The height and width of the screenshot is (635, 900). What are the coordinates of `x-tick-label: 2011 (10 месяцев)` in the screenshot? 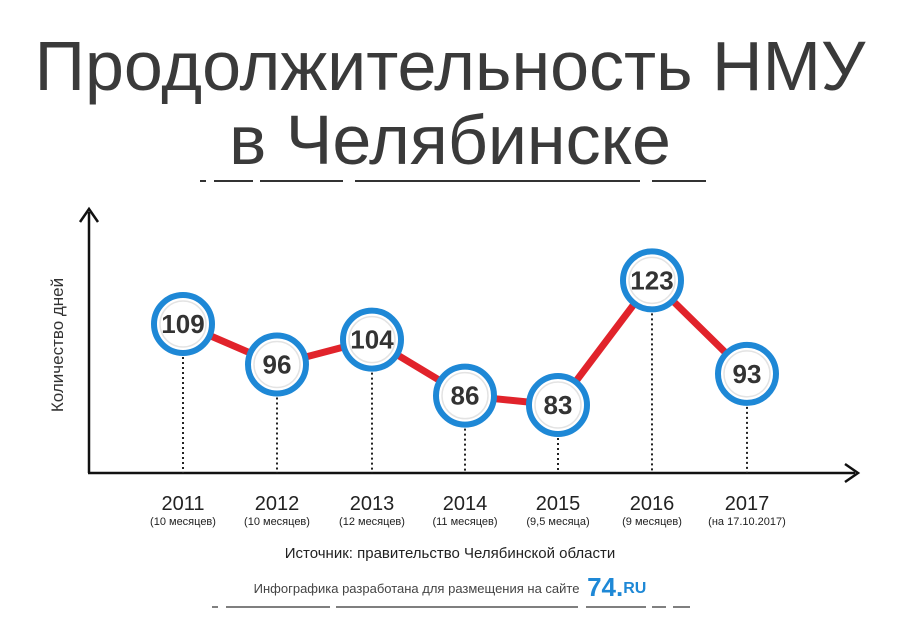 It's located at (183, 511).